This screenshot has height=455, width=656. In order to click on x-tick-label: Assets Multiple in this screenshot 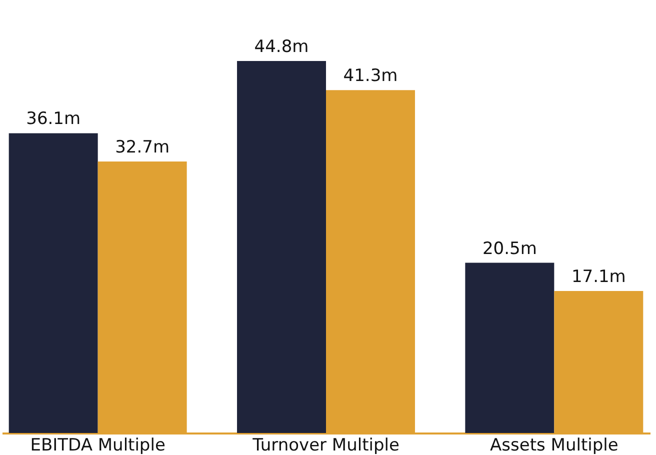, I will do `click(554, 445)`.